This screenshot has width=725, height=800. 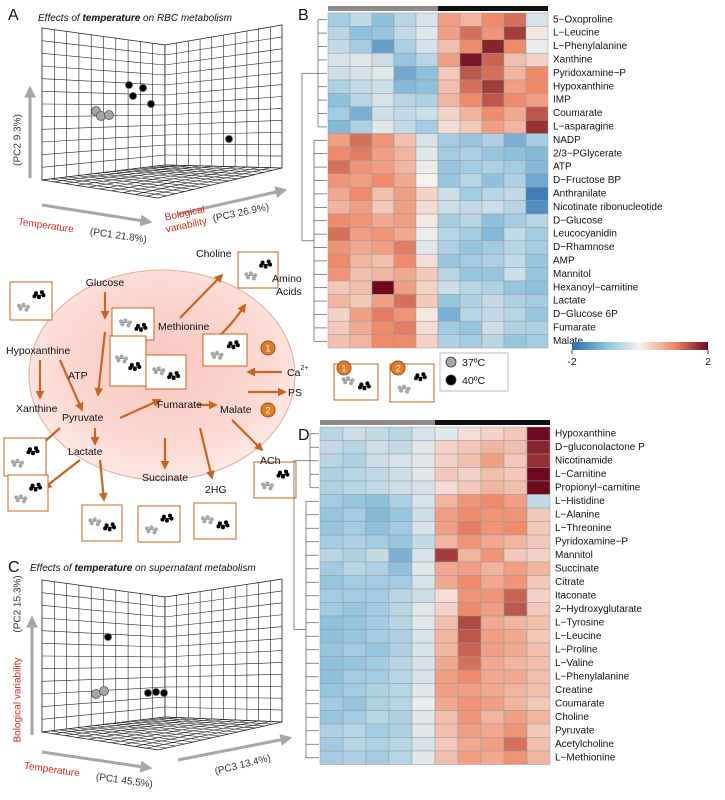 I want to click on row-label: Acetylcholine, so click(x=584, y=744).